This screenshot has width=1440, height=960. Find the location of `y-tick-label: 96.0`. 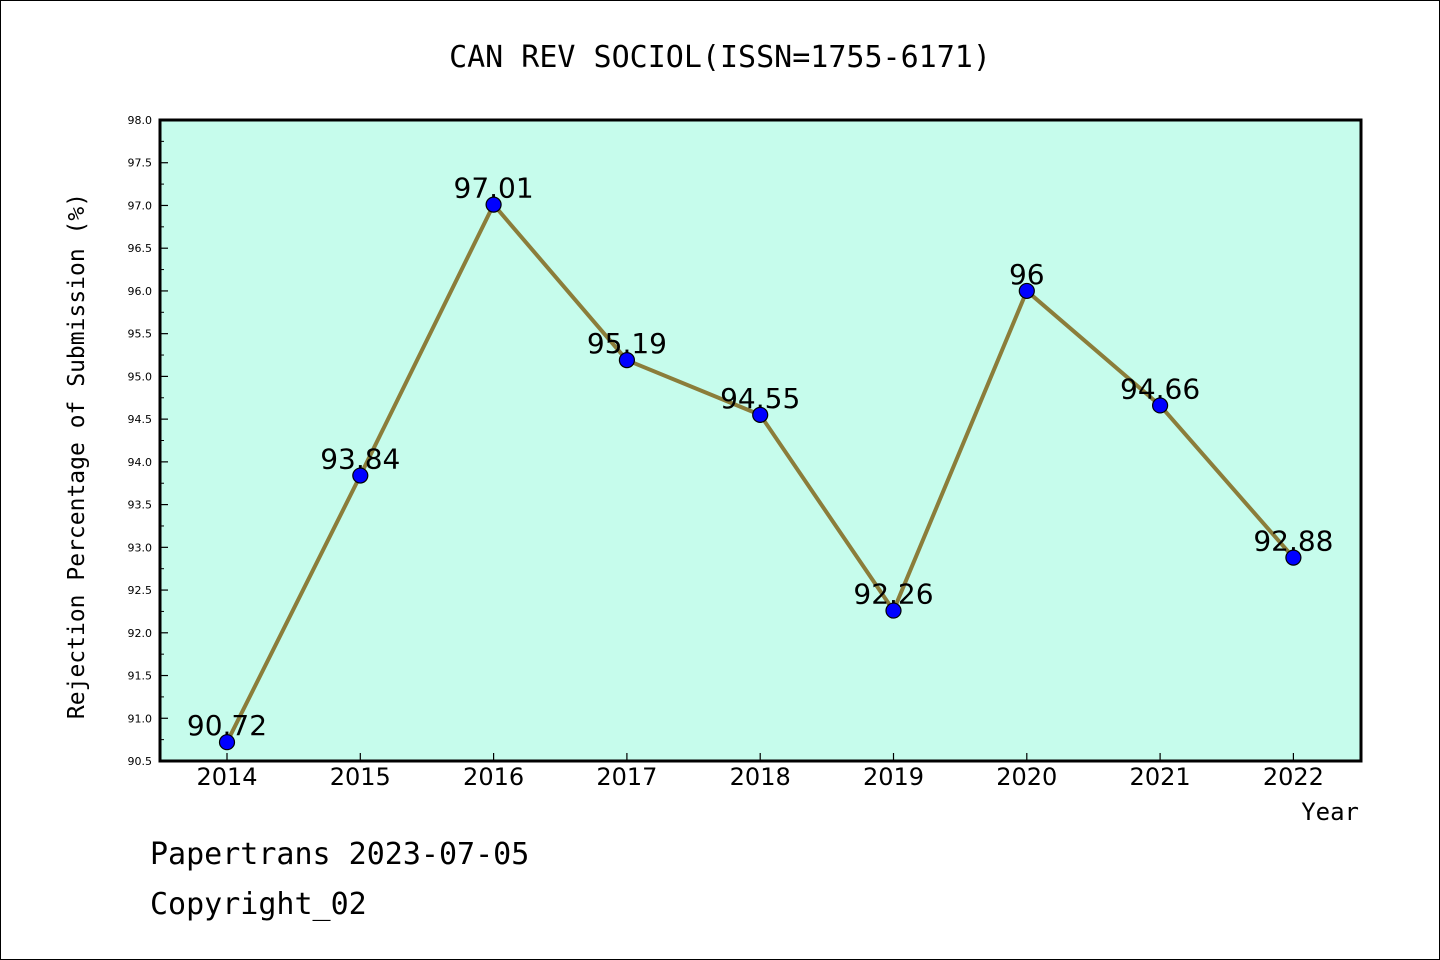

y-tick-label: 96.0 is located at coordinates (140, 291).